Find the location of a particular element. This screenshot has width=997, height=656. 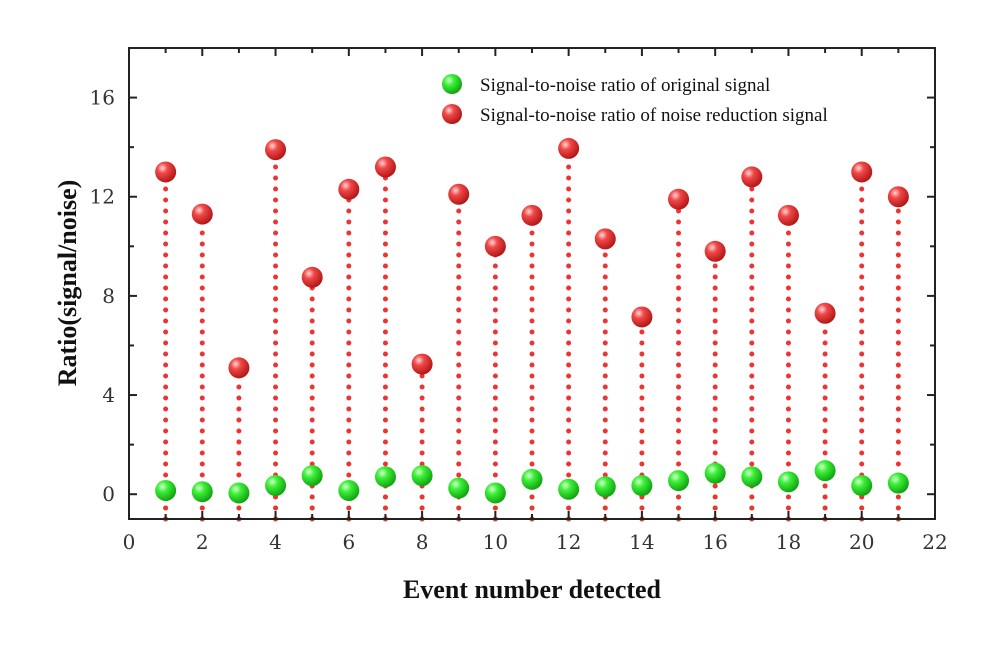

legend-label-original: Signal-to-noise ratio of original signal is located at coordinates (625, 85).